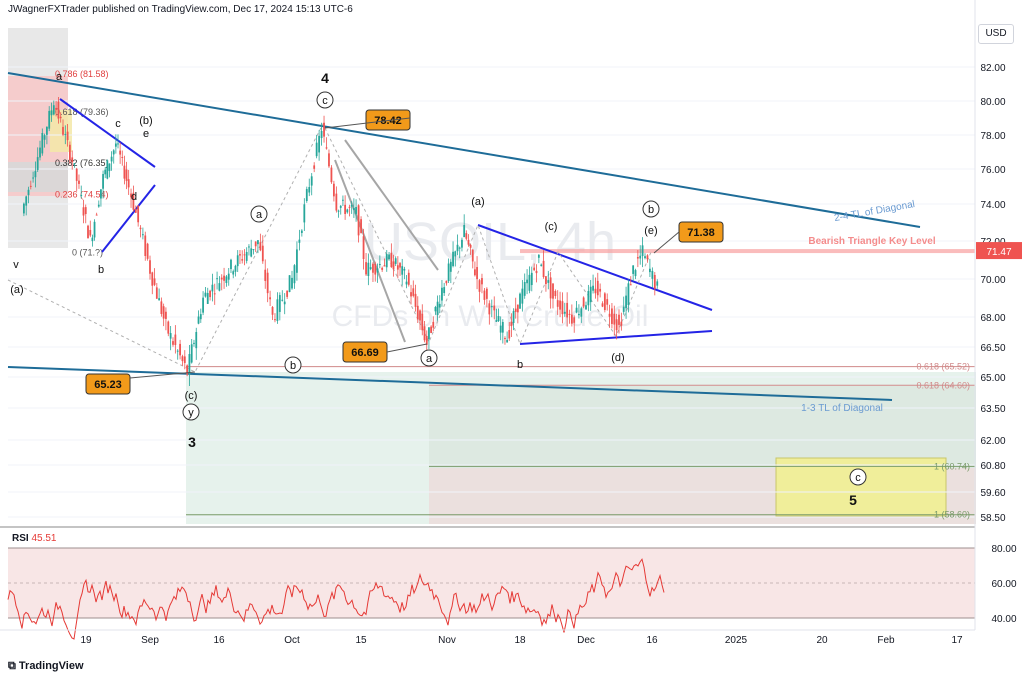  I want to click on wave-label: c, so click(325, 101).